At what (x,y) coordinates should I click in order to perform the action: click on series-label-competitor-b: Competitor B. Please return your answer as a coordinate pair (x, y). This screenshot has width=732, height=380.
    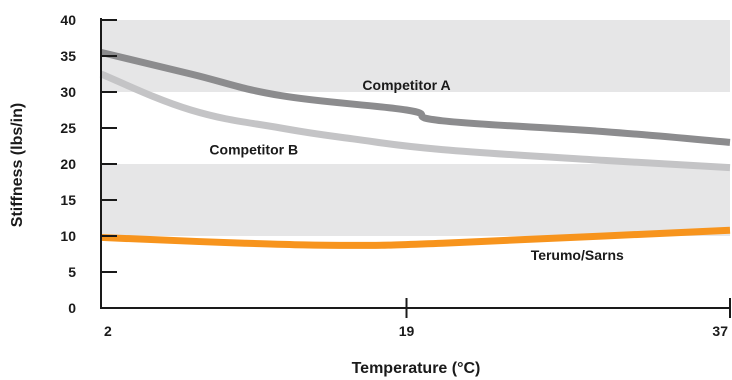
    Looking at the image, I should click on (253, 150).